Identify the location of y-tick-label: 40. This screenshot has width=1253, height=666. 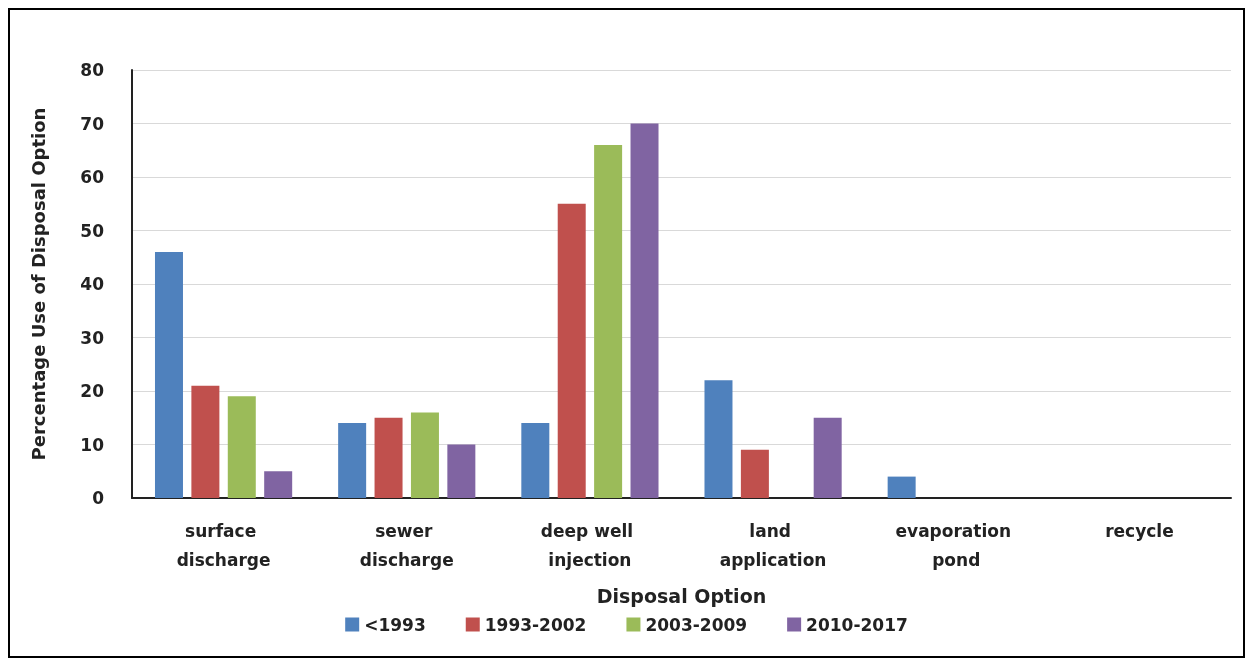
(92, 284).